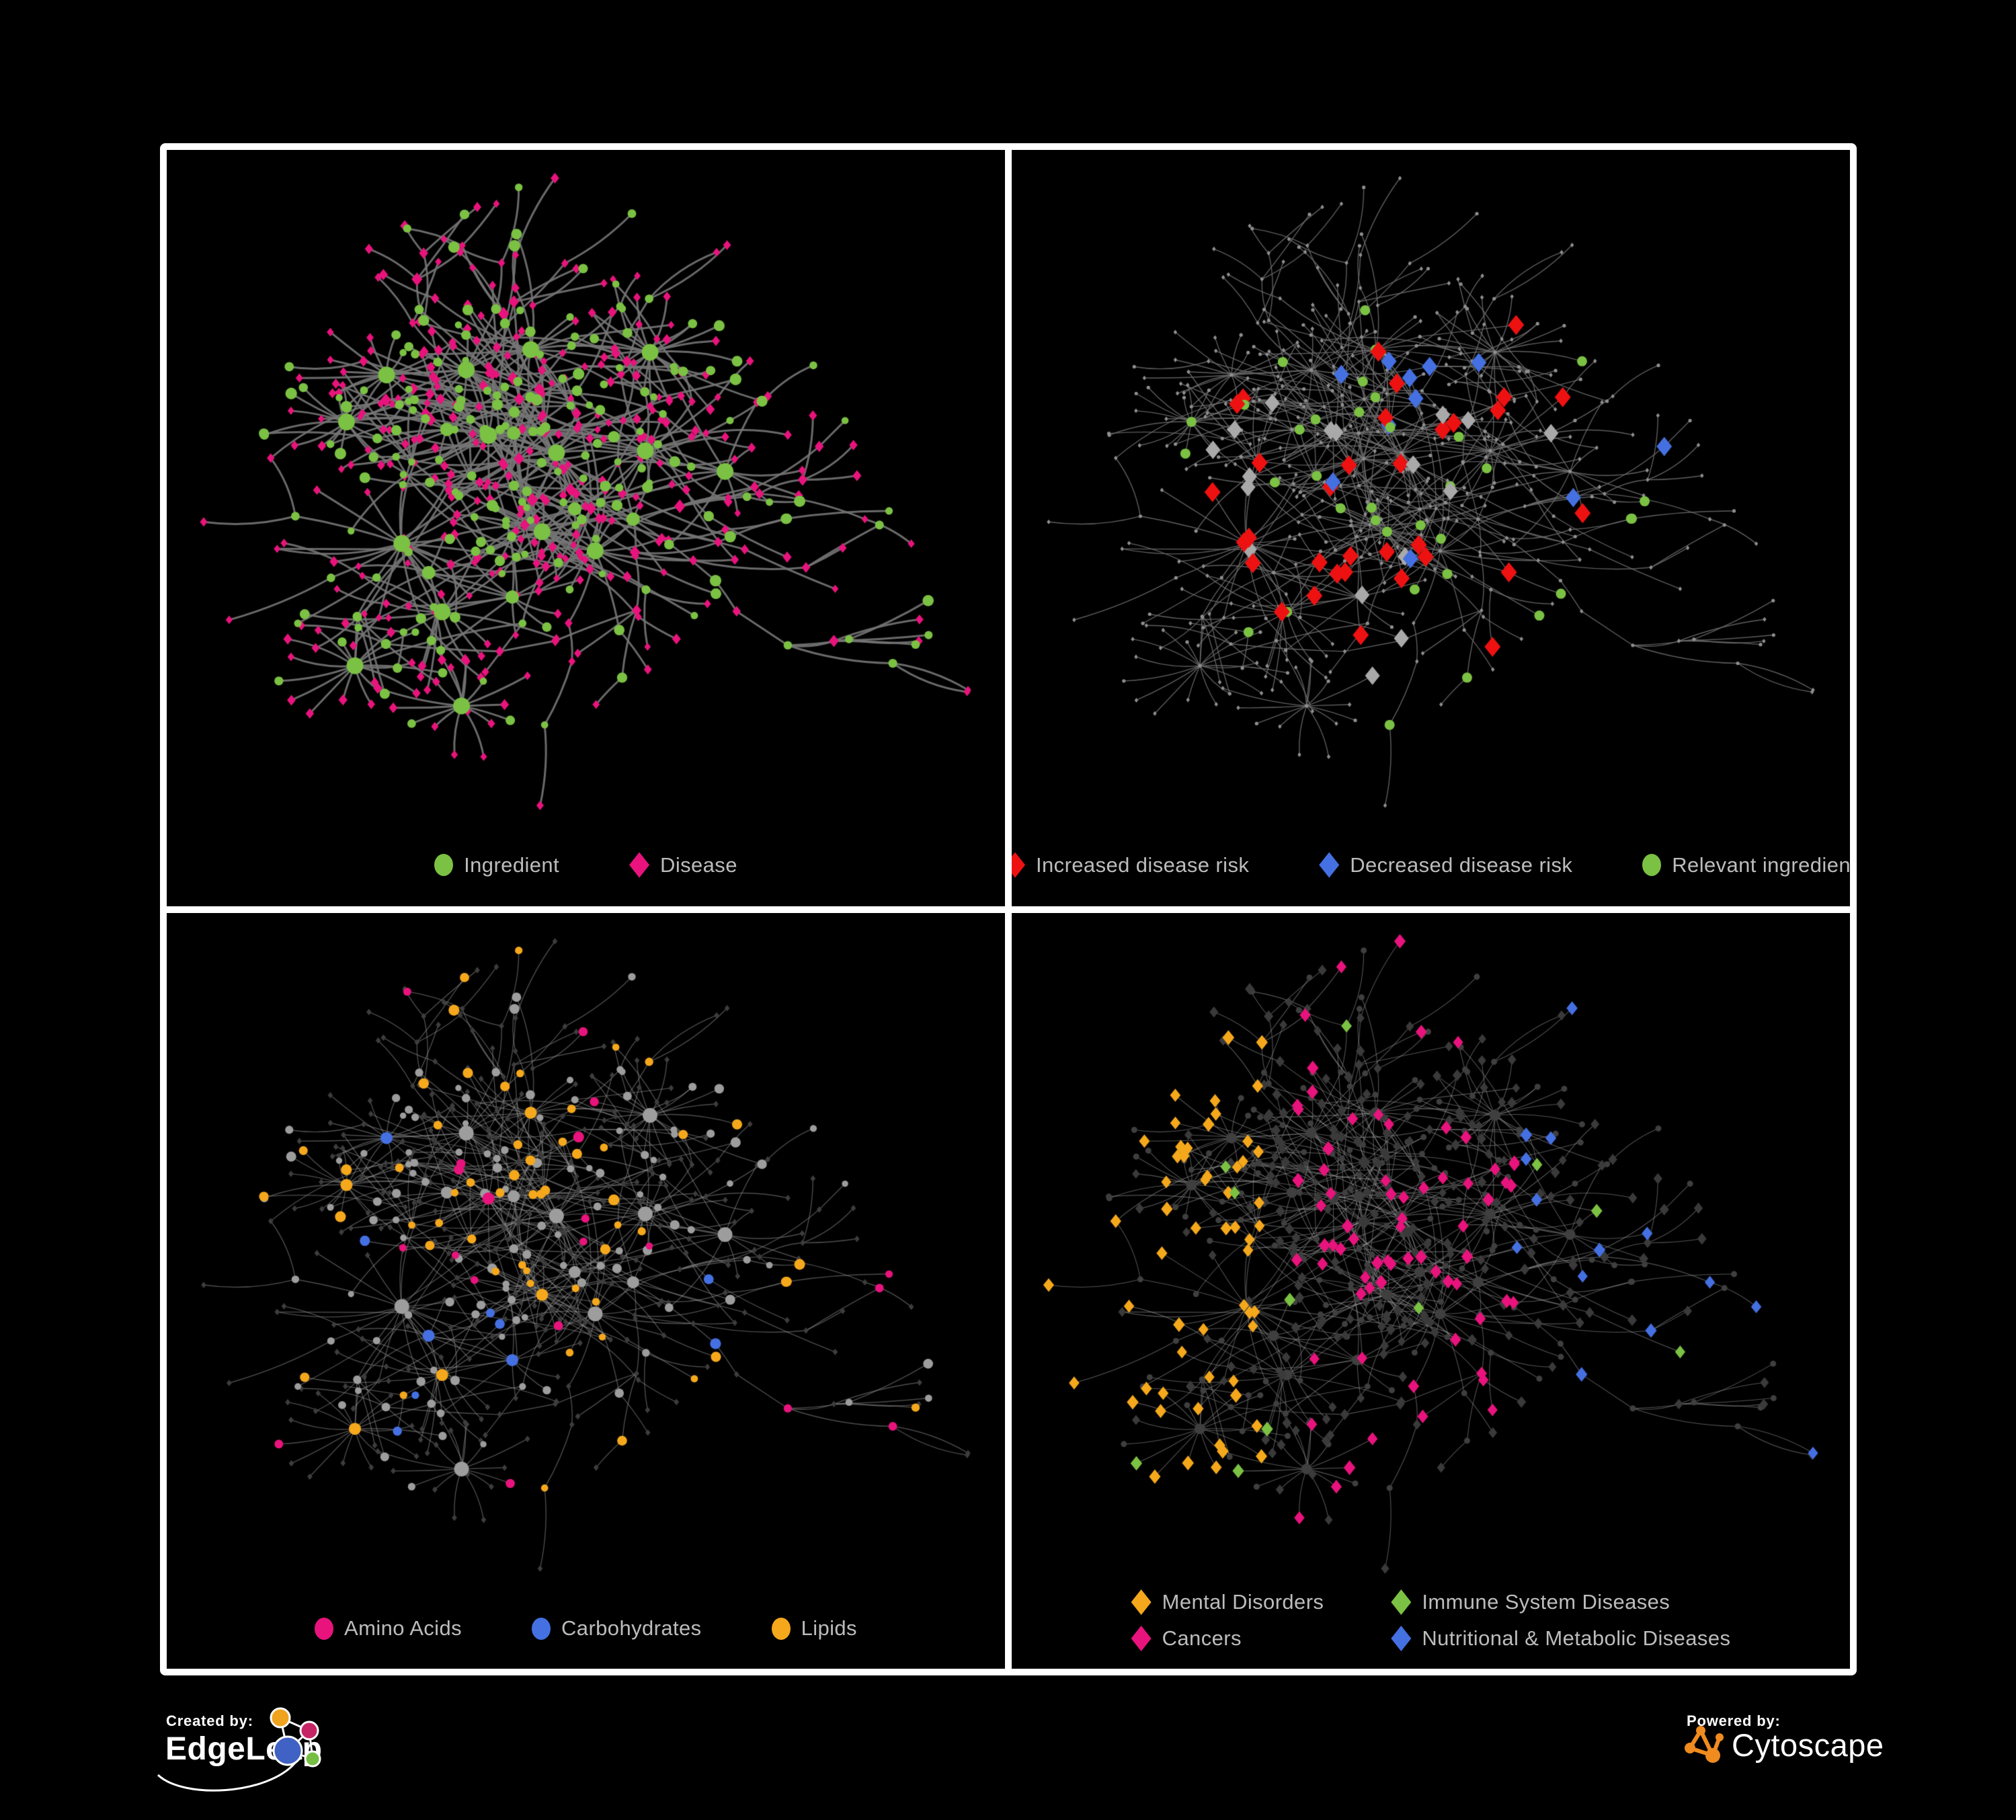 Image resolution: width=2016 pixels, height=1820 pixels. Describe the element at coordinates (1808, 1745) in the screenshot. I see `cytoscape-brand-name: Cytoscape` at that location.